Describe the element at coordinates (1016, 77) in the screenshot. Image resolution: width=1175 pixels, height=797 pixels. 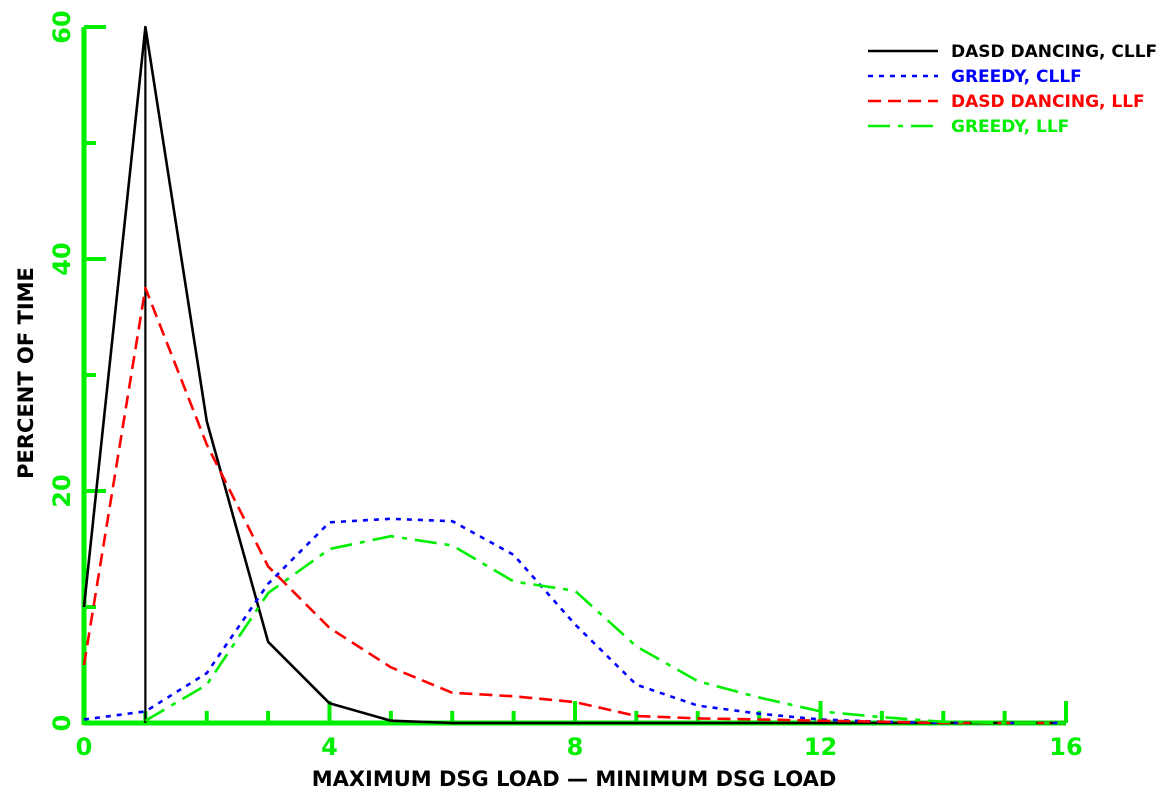
I see `legend-label: GREEDY, CLLF` at that location.